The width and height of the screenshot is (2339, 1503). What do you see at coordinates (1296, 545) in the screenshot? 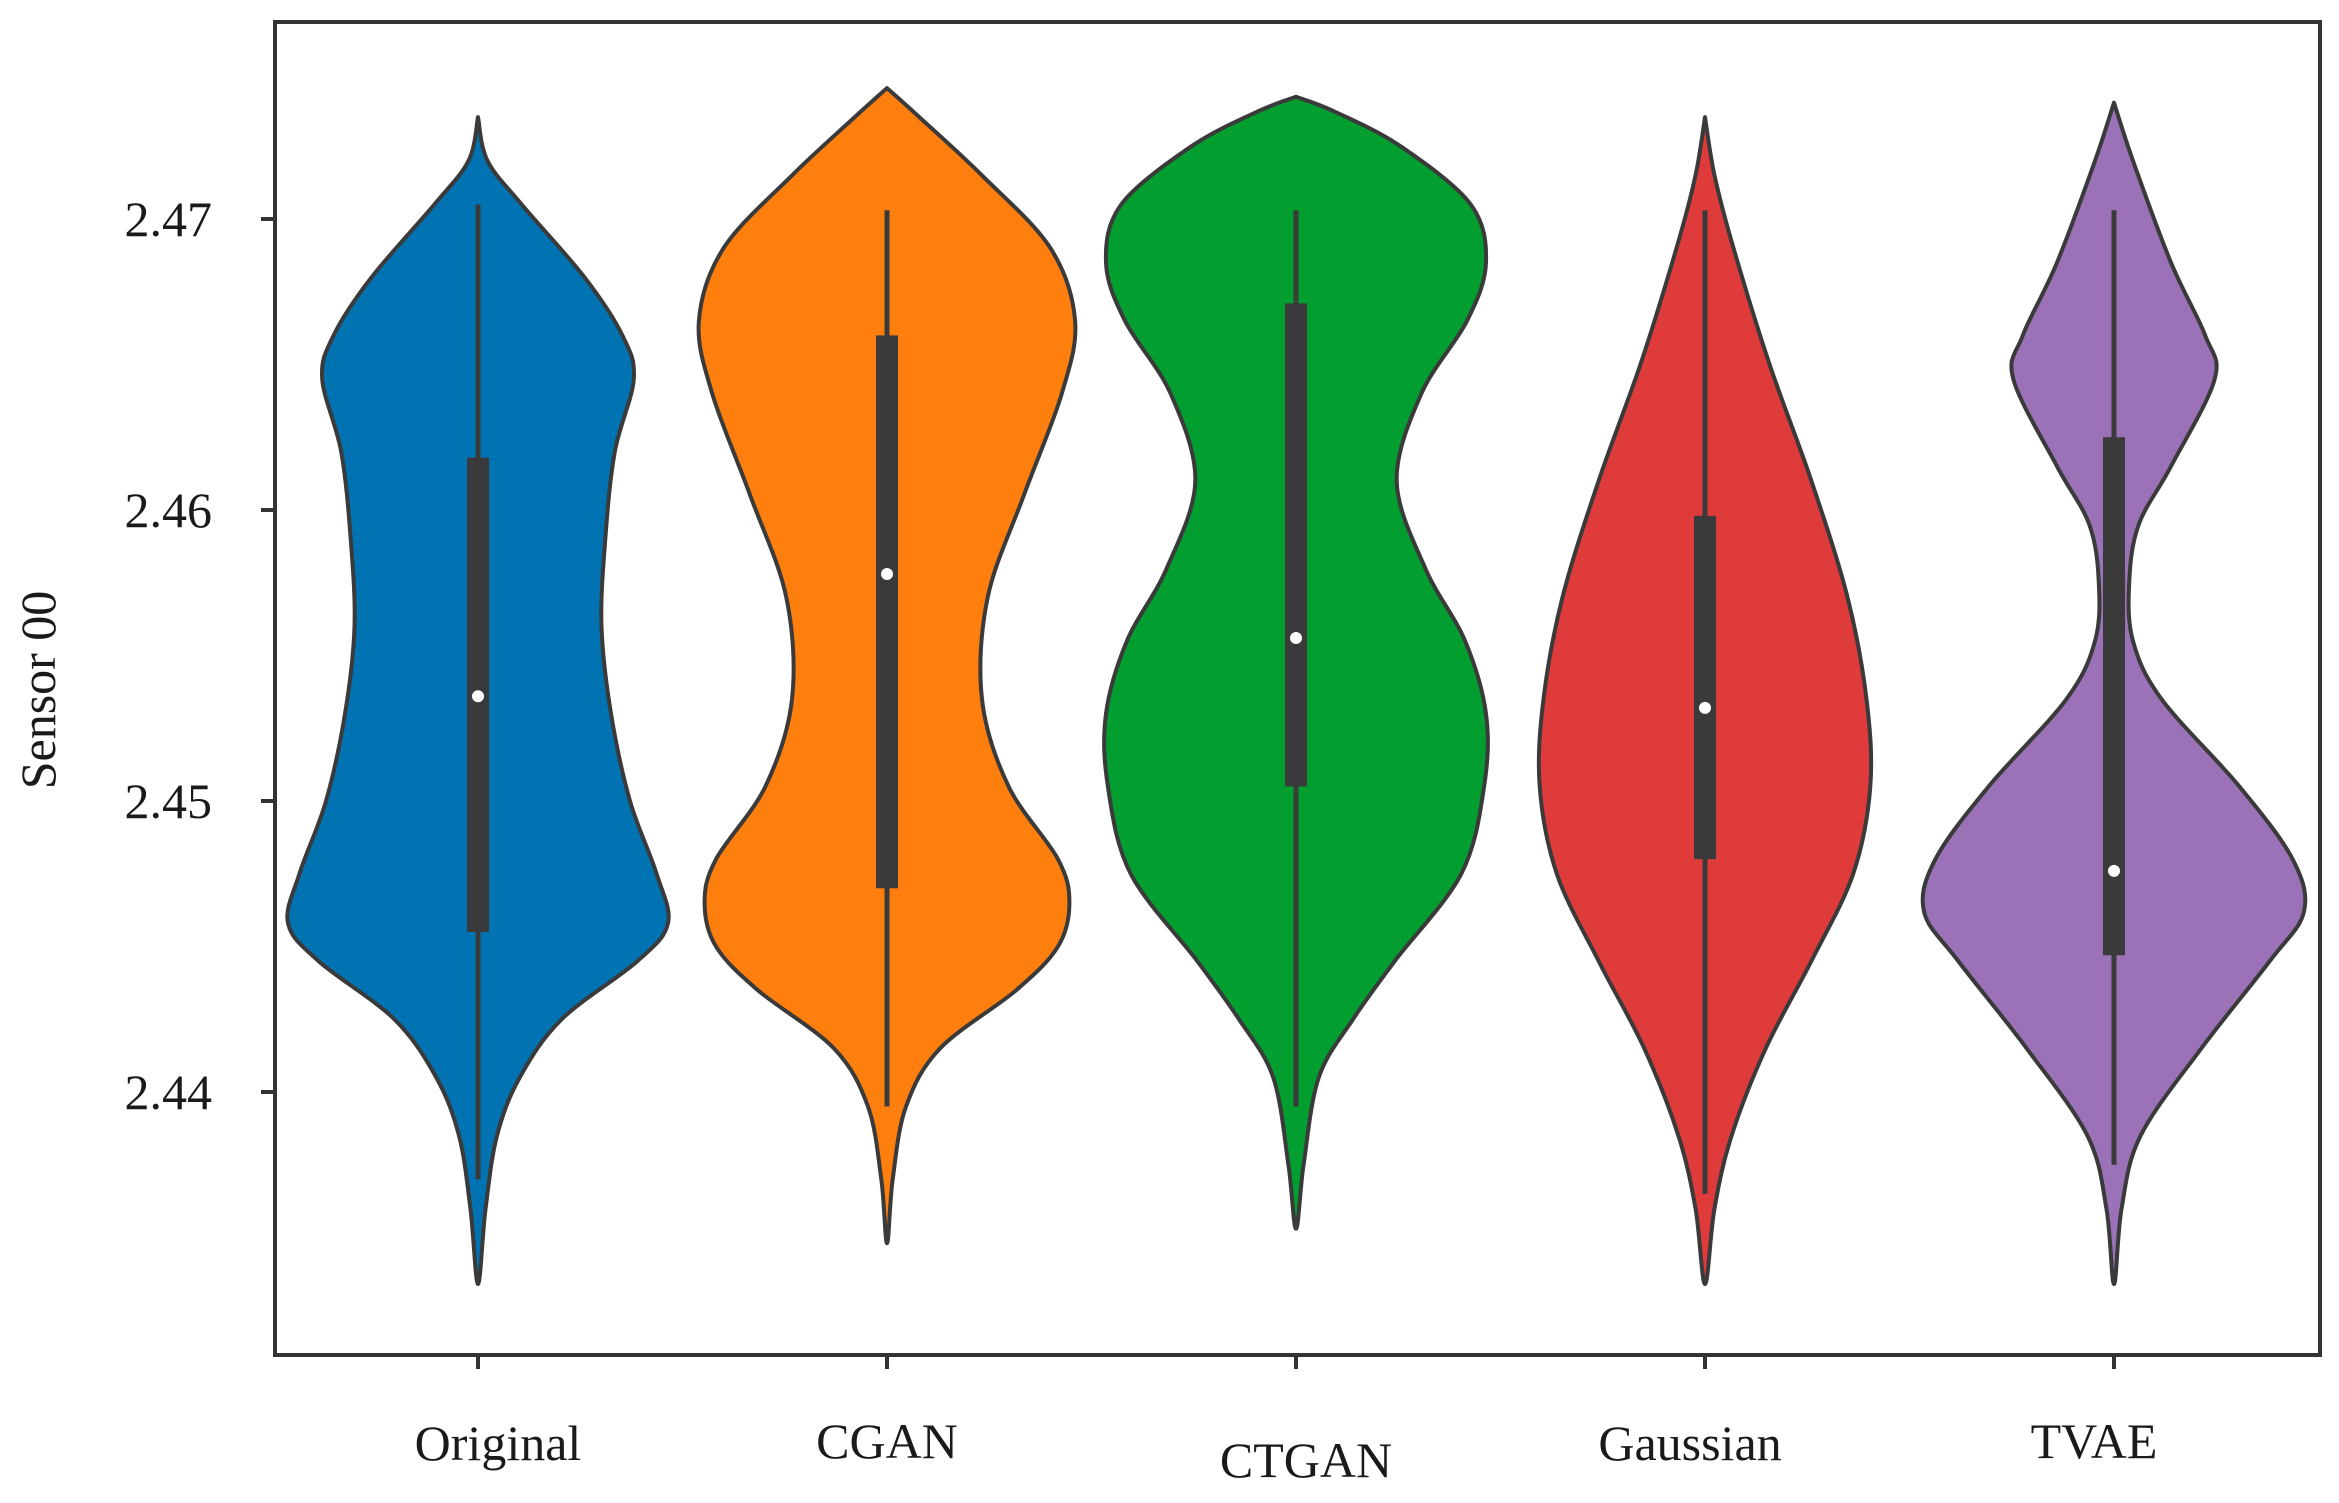
I see `iqr-box-ctgan` at bounding box center [1296, 545].